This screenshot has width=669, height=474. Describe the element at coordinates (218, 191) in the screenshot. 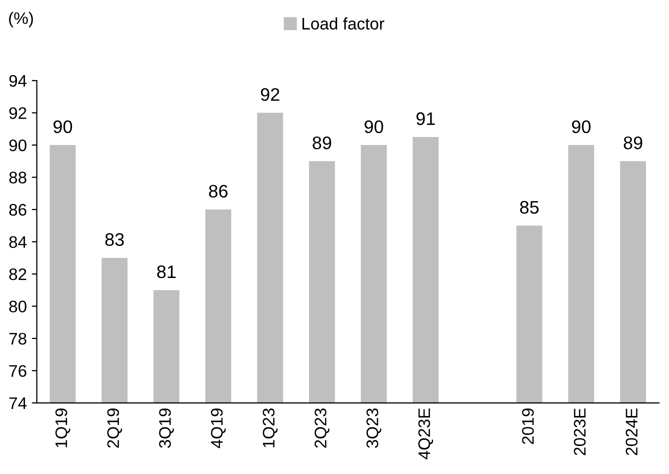

I see `data-label: 86` at that location.